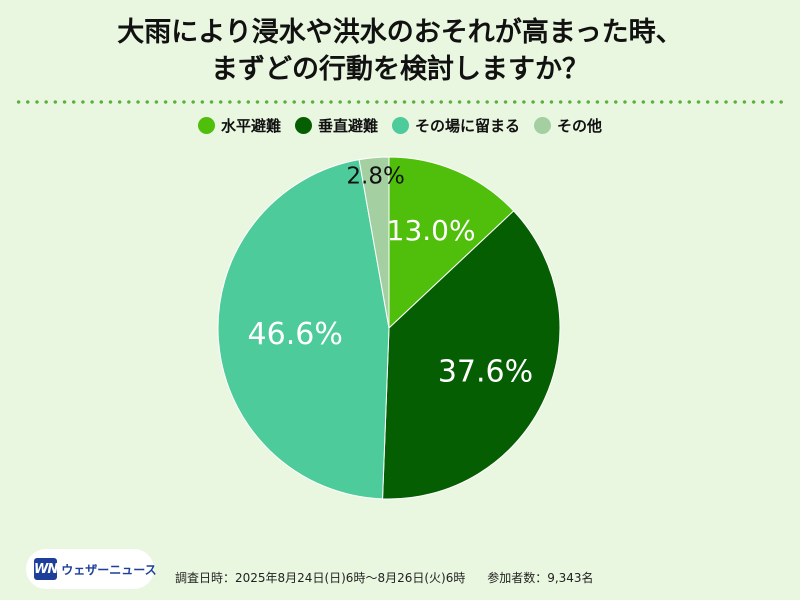 The image size is (800, 600). What do you see at coordinates (580, 126) in the screenshot?
I see `legend-label-other: その他` at bounding box center [580, 126].